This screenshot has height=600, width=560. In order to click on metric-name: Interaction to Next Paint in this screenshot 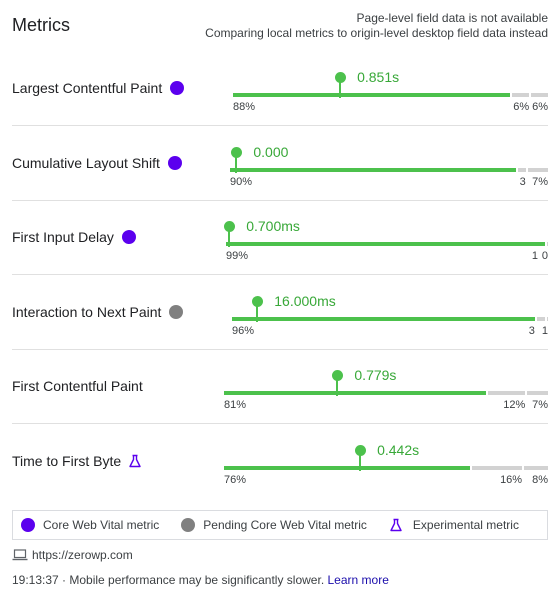, I will do `click(98, 311)`.